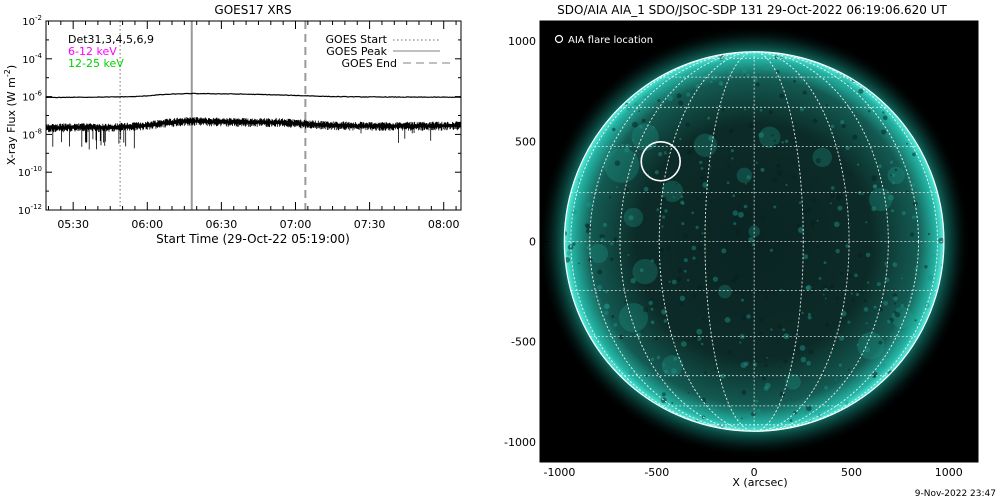  What do you see at coordinates (38, 131) in the screenshot?
I see `xrs-y-tick-exponent: -8` at bounding box center [38, 131].